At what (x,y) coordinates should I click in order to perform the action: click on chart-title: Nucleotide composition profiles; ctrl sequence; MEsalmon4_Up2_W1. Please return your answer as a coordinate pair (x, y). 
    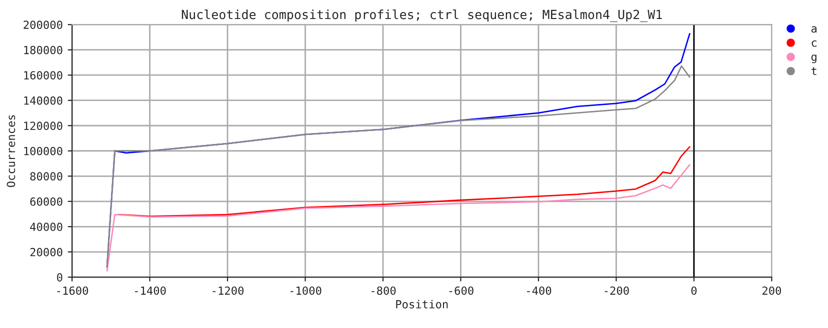
    Looking at the image, I should click on (422, 15).